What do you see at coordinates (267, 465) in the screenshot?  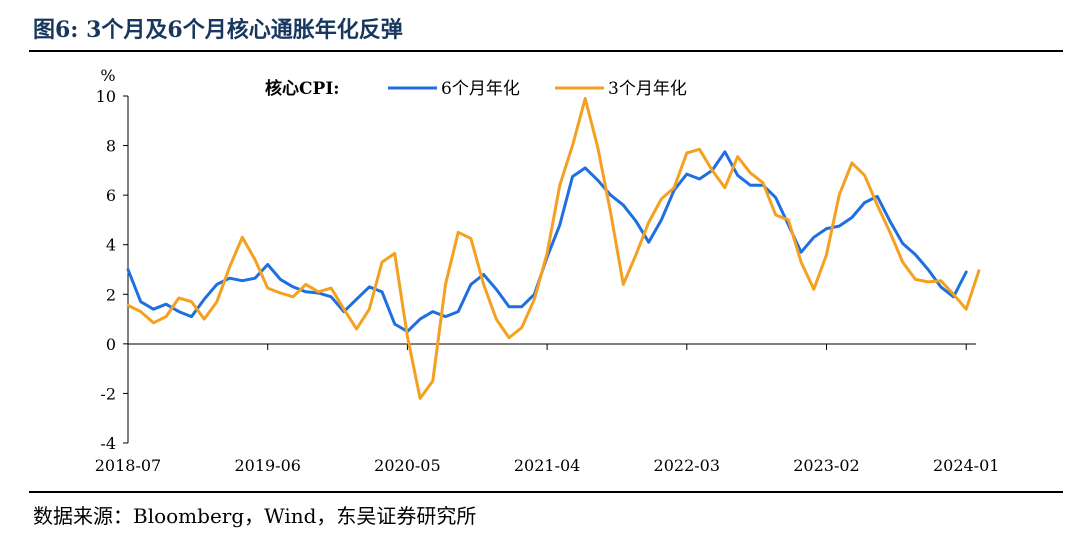 I see `x-tick-label: 2019-06` at bounding box center [267, 465].